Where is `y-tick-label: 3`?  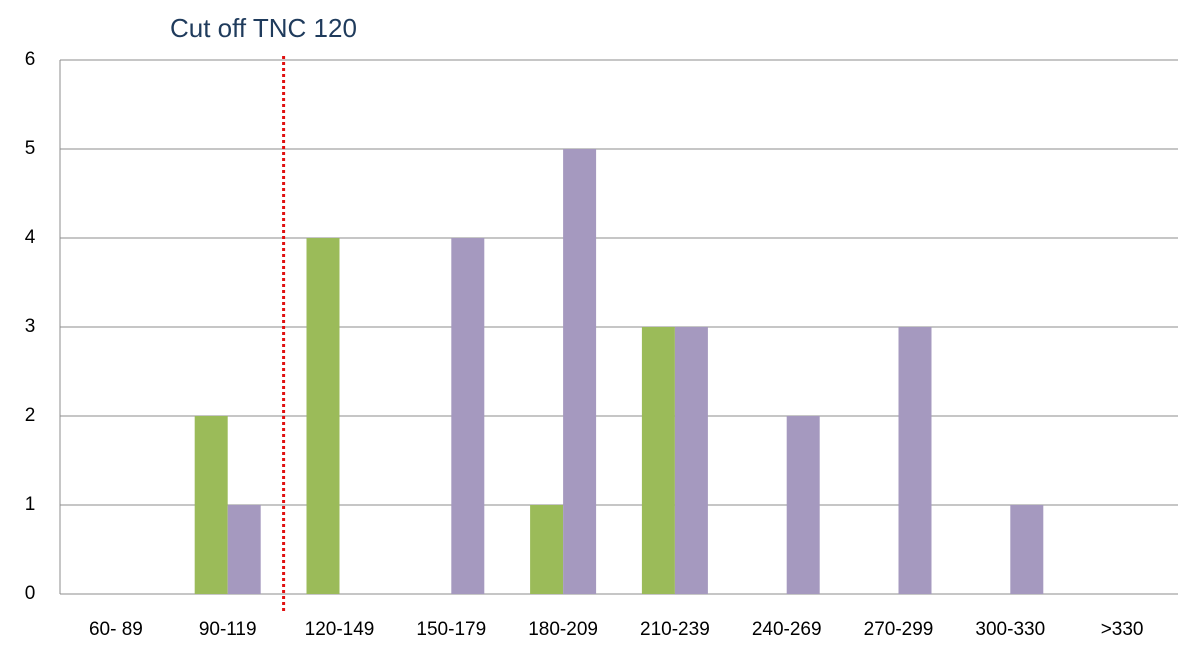
y-tick-label: 3 is located at coordinates (30, 326).